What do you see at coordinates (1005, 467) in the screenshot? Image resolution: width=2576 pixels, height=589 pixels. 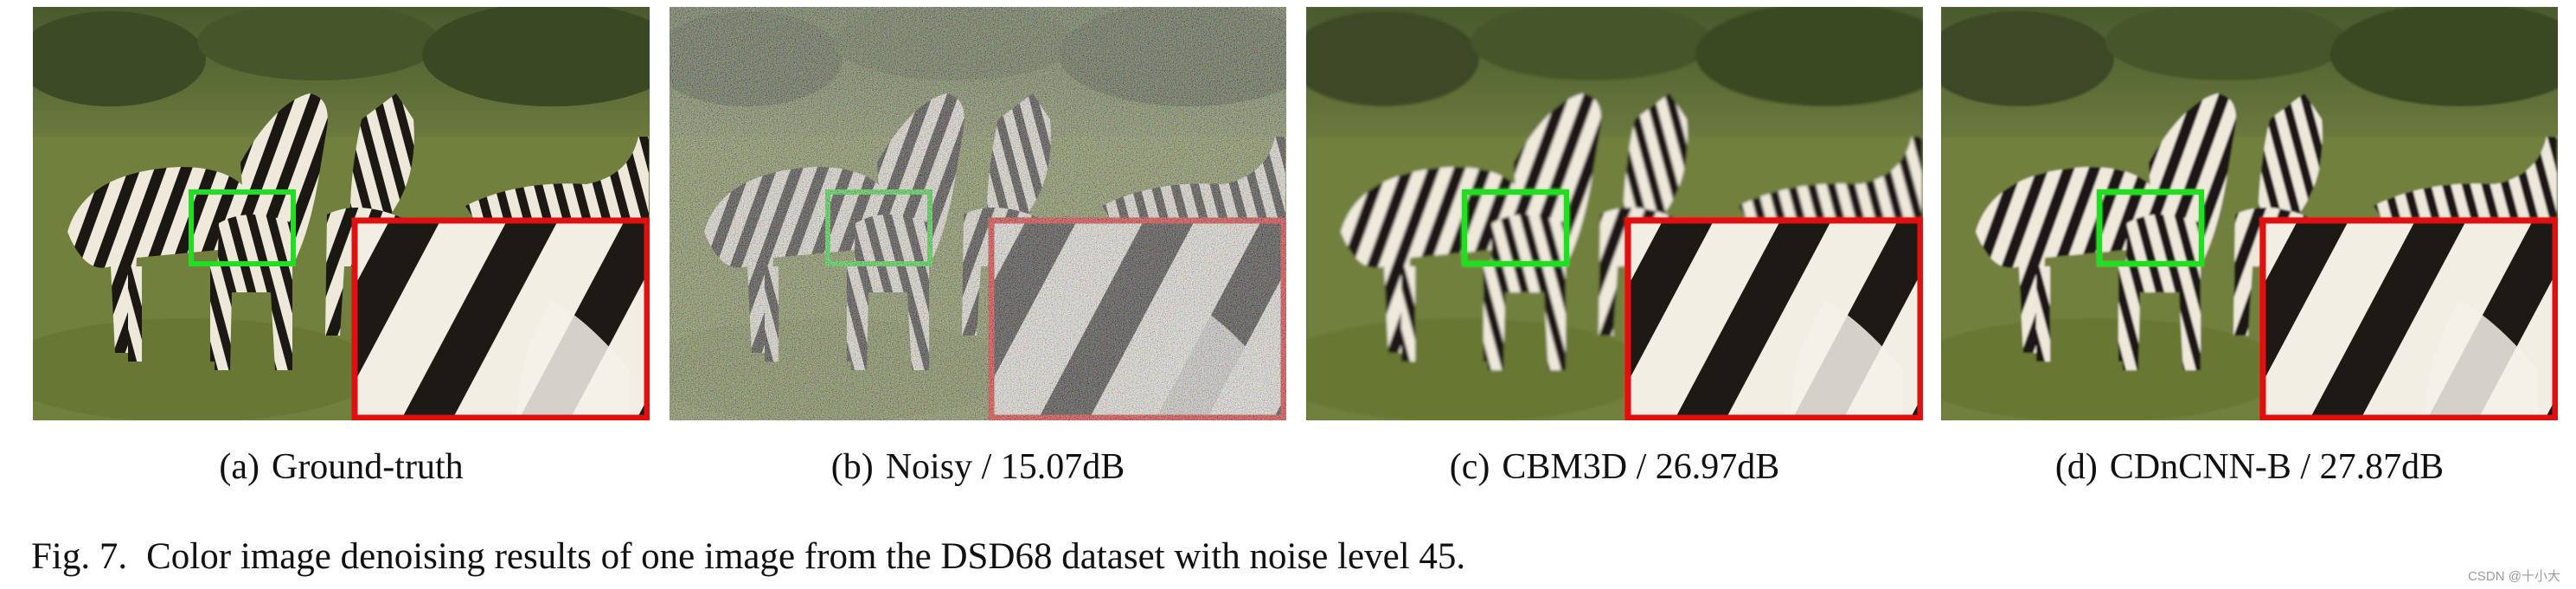 I see `subcaption-title: Noisy / 15.07dB` at bounding box center [1005, 467].